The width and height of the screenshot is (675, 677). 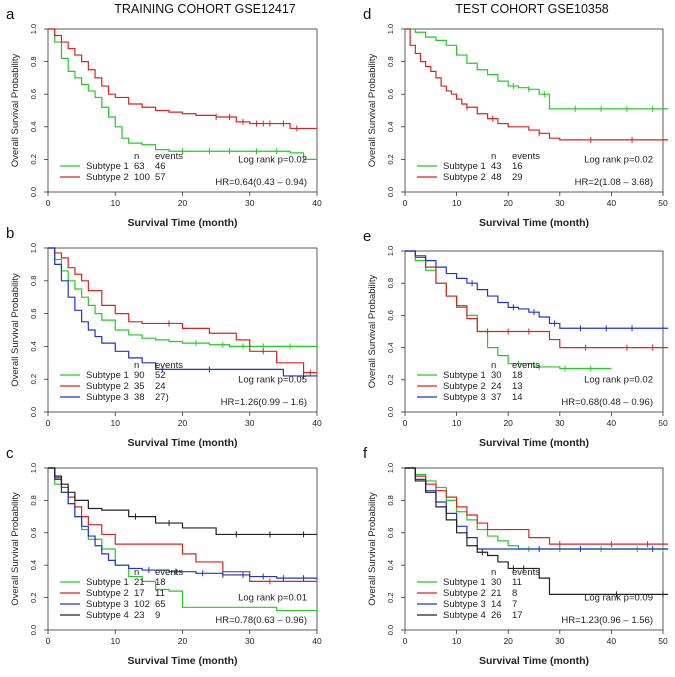 What do you see at coordinates (160, 177) in the screenshot?
I see `legend-events: 57` at bounding box center [160, 177].